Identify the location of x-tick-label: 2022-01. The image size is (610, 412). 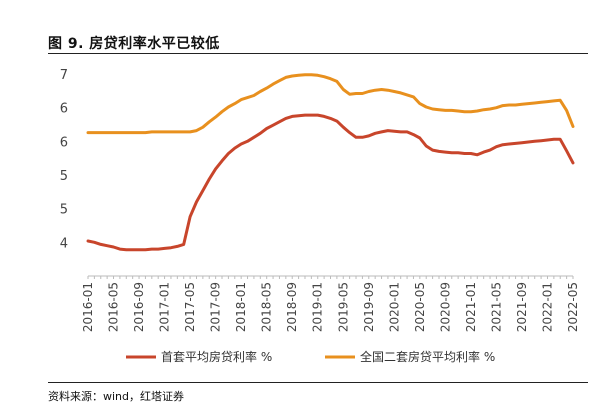
(547, 307).